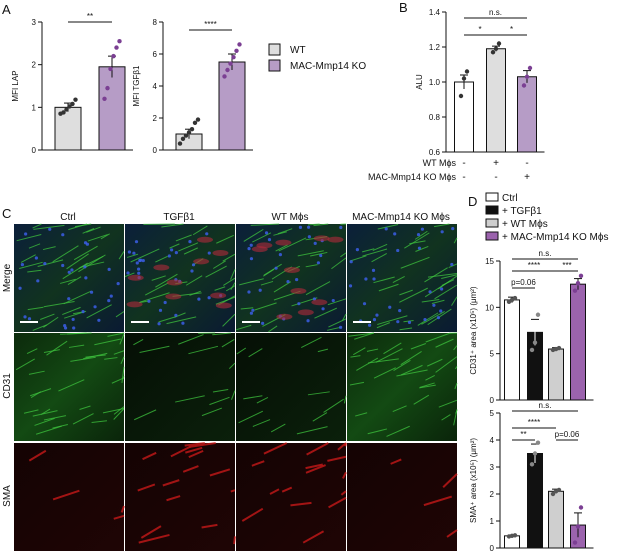 Image resolution: width=617 pixels, height=555 pixels. I want to click on panel-label-b: B, so click(403, 7).